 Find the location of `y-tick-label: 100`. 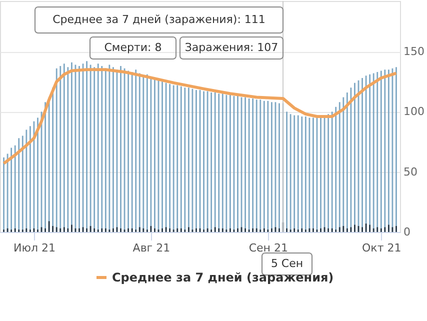

y-tick-label: 100 is located at coordinates (414, 111).